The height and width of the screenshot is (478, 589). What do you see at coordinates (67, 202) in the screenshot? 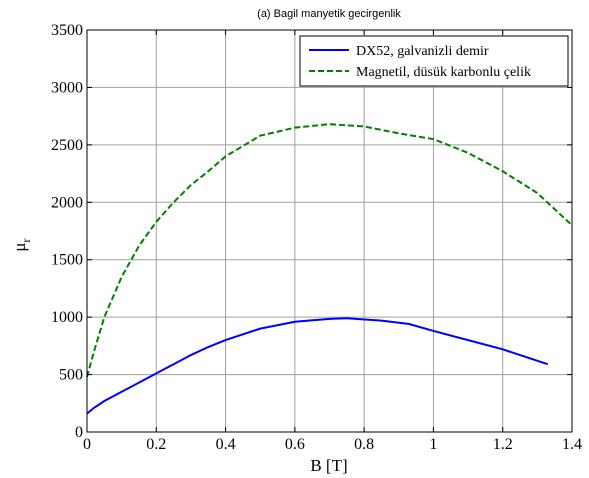
I see `y-tick-label: 2000` at bounding box center [67, 202].